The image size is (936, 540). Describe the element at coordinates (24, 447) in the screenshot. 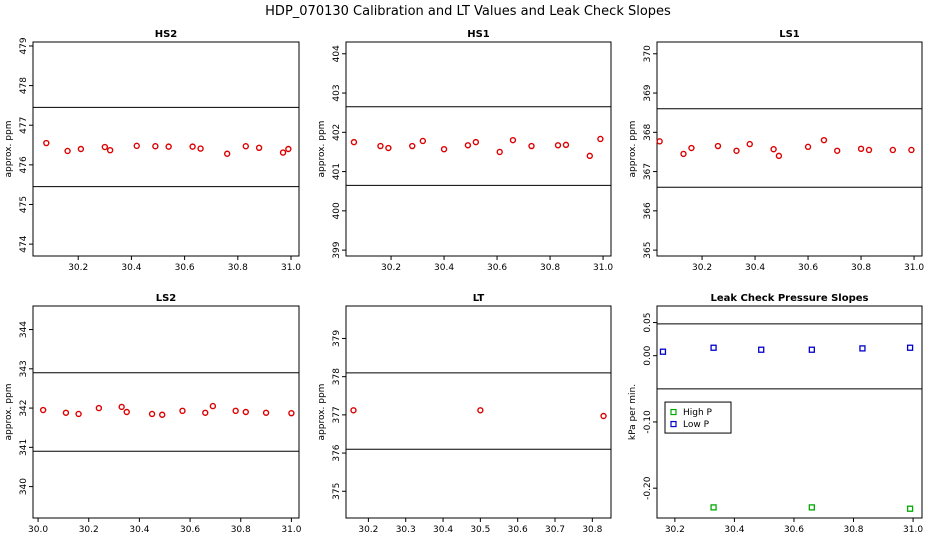

I see `y-tick-label: 341` at that location.